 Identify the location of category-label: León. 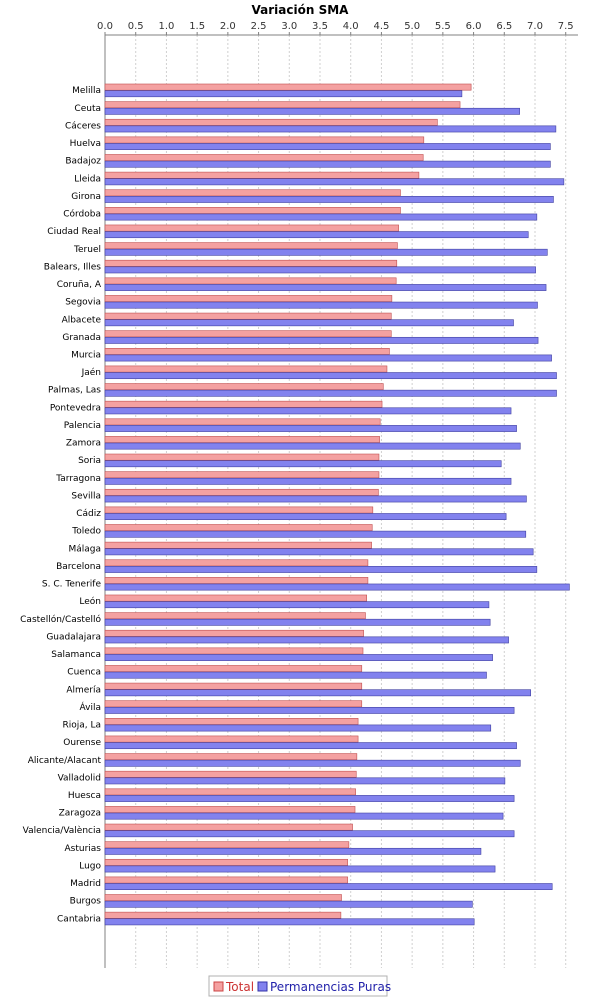
(90, 601).